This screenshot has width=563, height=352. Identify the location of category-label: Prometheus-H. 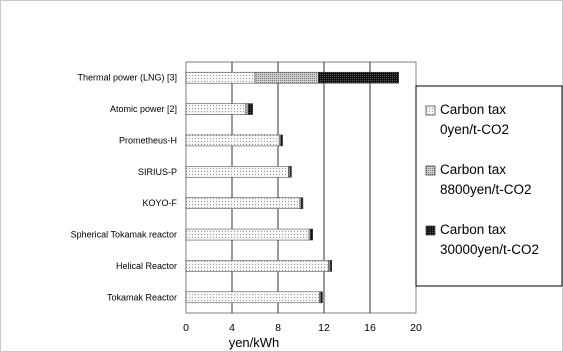
(148, 140).